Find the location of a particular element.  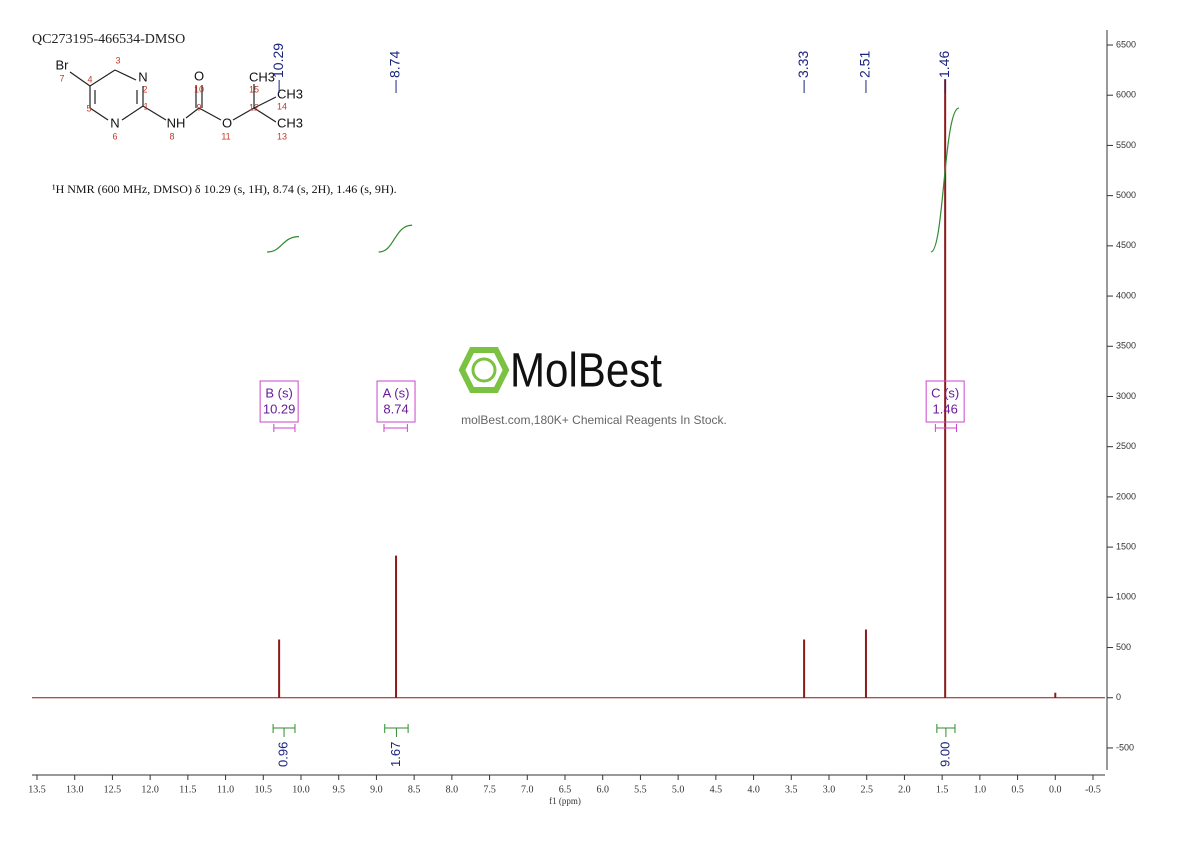

x-tick-label: 13.0 is located at coordinates (75, 789).